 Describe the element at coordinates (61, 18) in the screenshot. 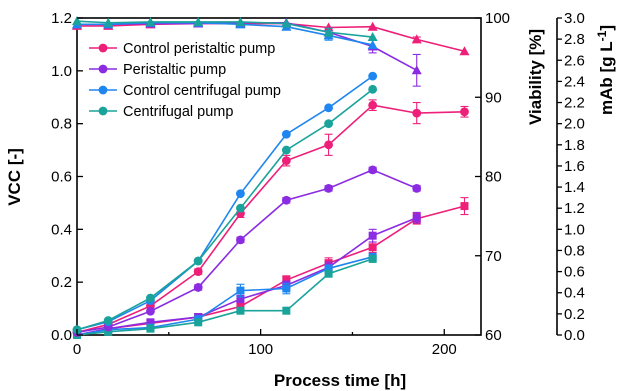

I see `vcc-tick-label: 1.2` at that location.